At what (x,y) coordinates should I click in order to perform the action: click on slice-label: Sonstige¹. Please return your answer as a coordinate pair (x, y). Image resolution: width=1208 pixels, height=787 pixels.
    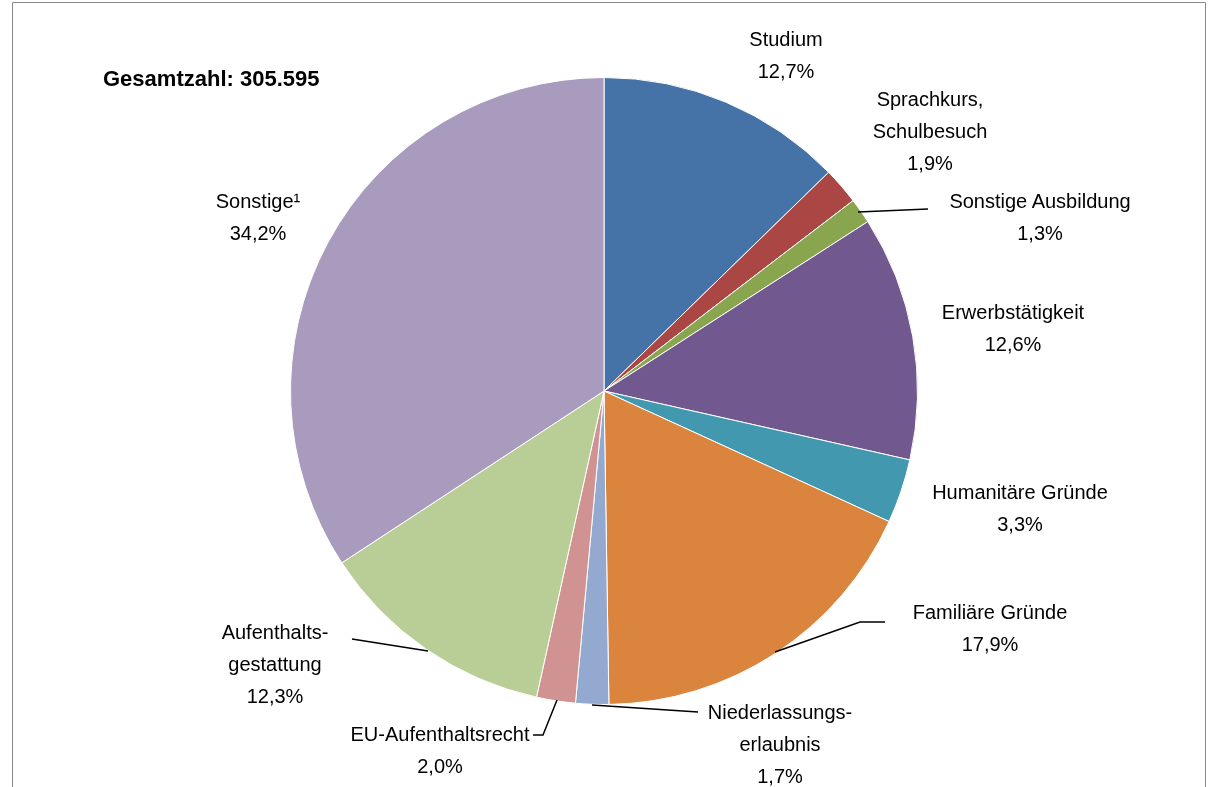
    Looking at the image, I should click on (258, 200).